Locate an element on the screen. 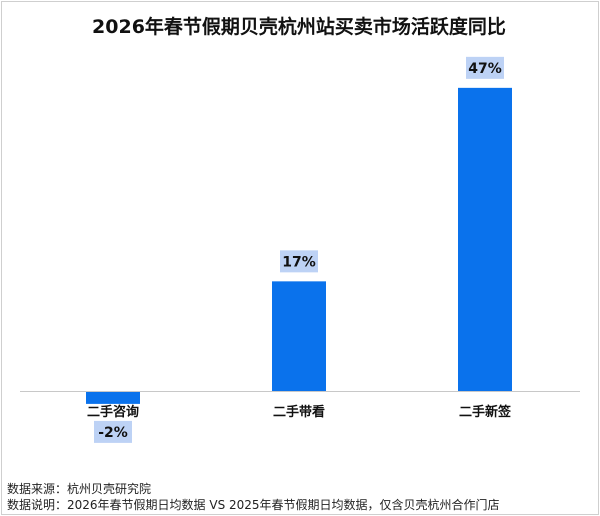  data-label-3: 47% is located at coordinates (485, 69).